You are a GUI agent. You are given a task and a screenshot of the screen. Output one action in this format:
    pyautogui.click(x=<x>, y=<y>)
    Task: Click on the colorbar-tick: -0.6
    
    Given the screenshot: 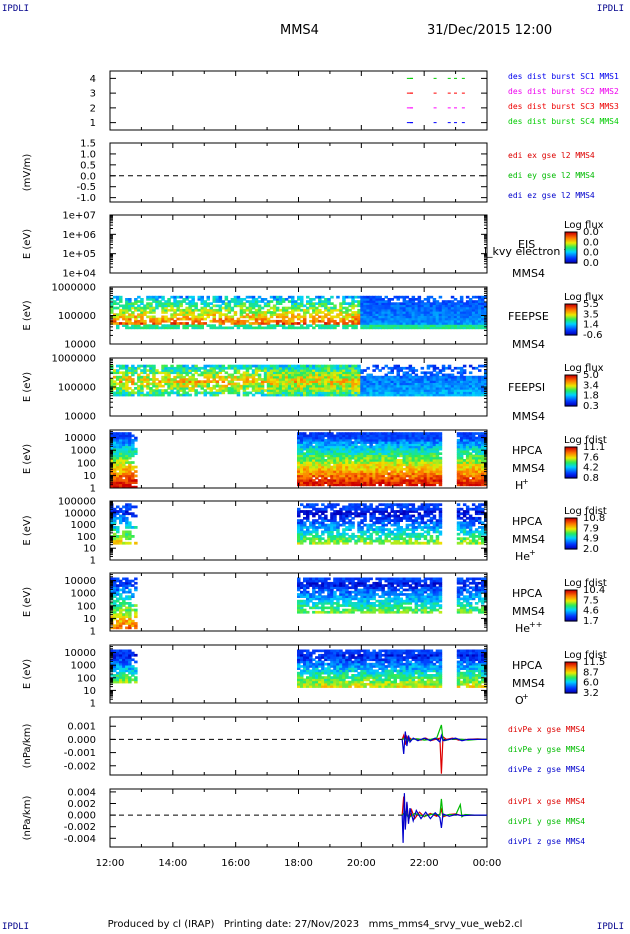 What is the action you would take?
    pyautogui.click(x=593, y=335)
    